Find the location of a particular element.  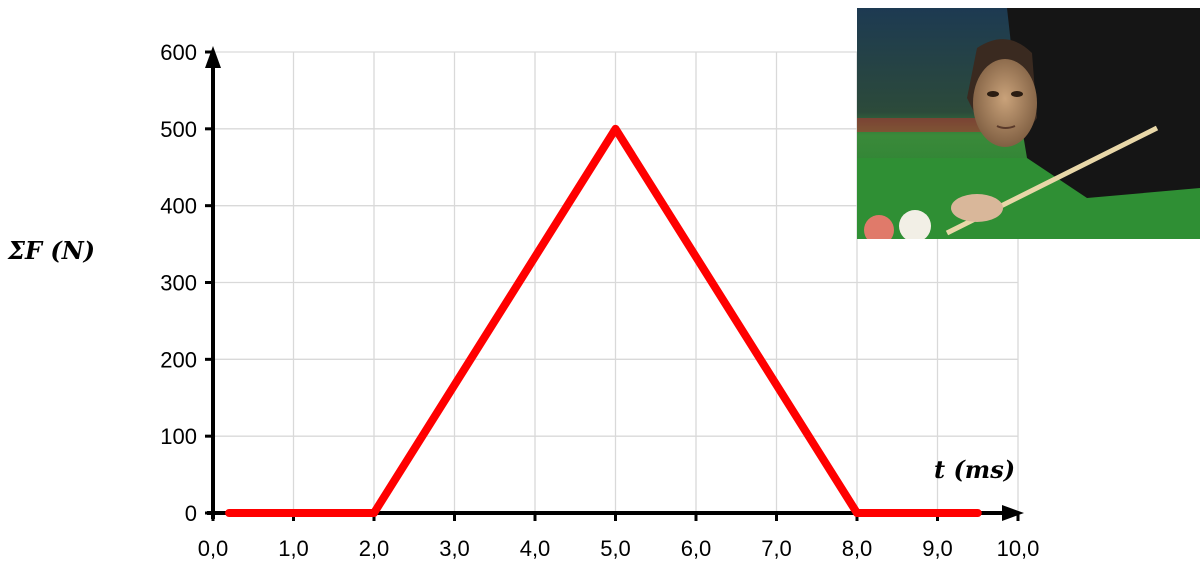

x-tick-label-3: 3,0 is located at coordinates (454, 548).